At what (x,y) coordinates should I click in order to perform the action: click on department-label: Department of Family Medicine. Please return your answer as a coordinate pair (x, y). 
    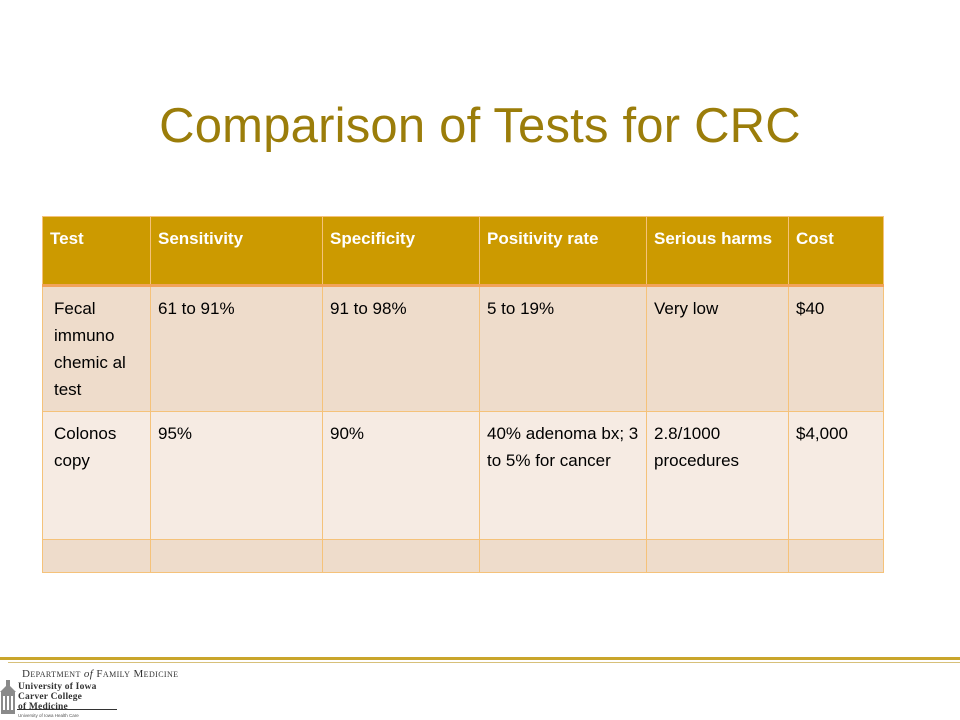
    Looking at the image, I should click on (100, 674).